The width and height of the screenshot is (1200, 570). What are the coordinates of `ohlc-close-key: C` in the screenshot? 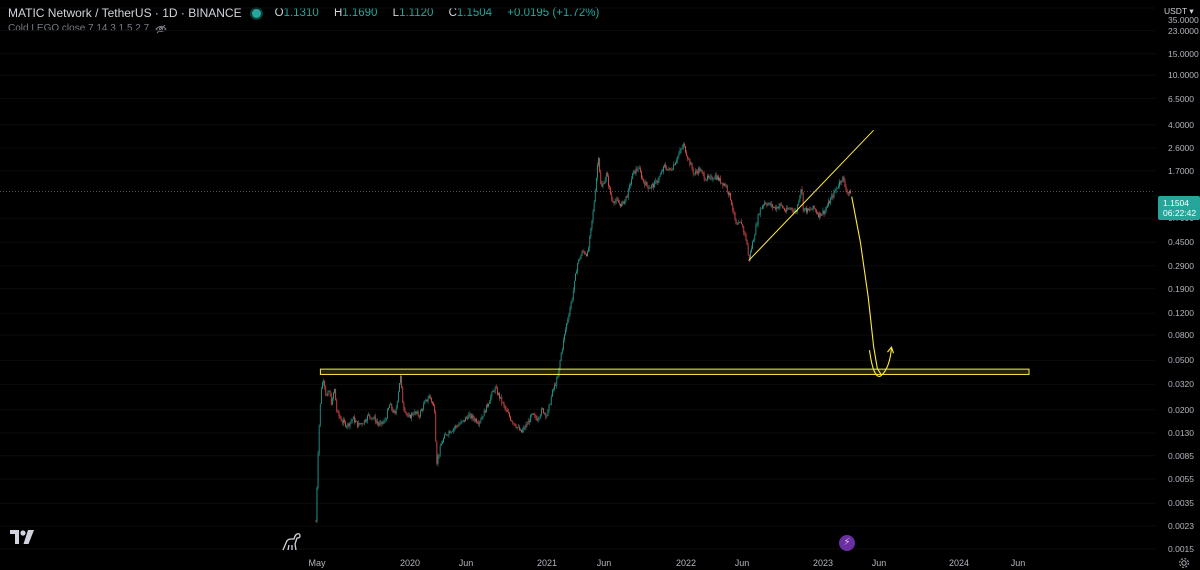 It's located at (452, 13).